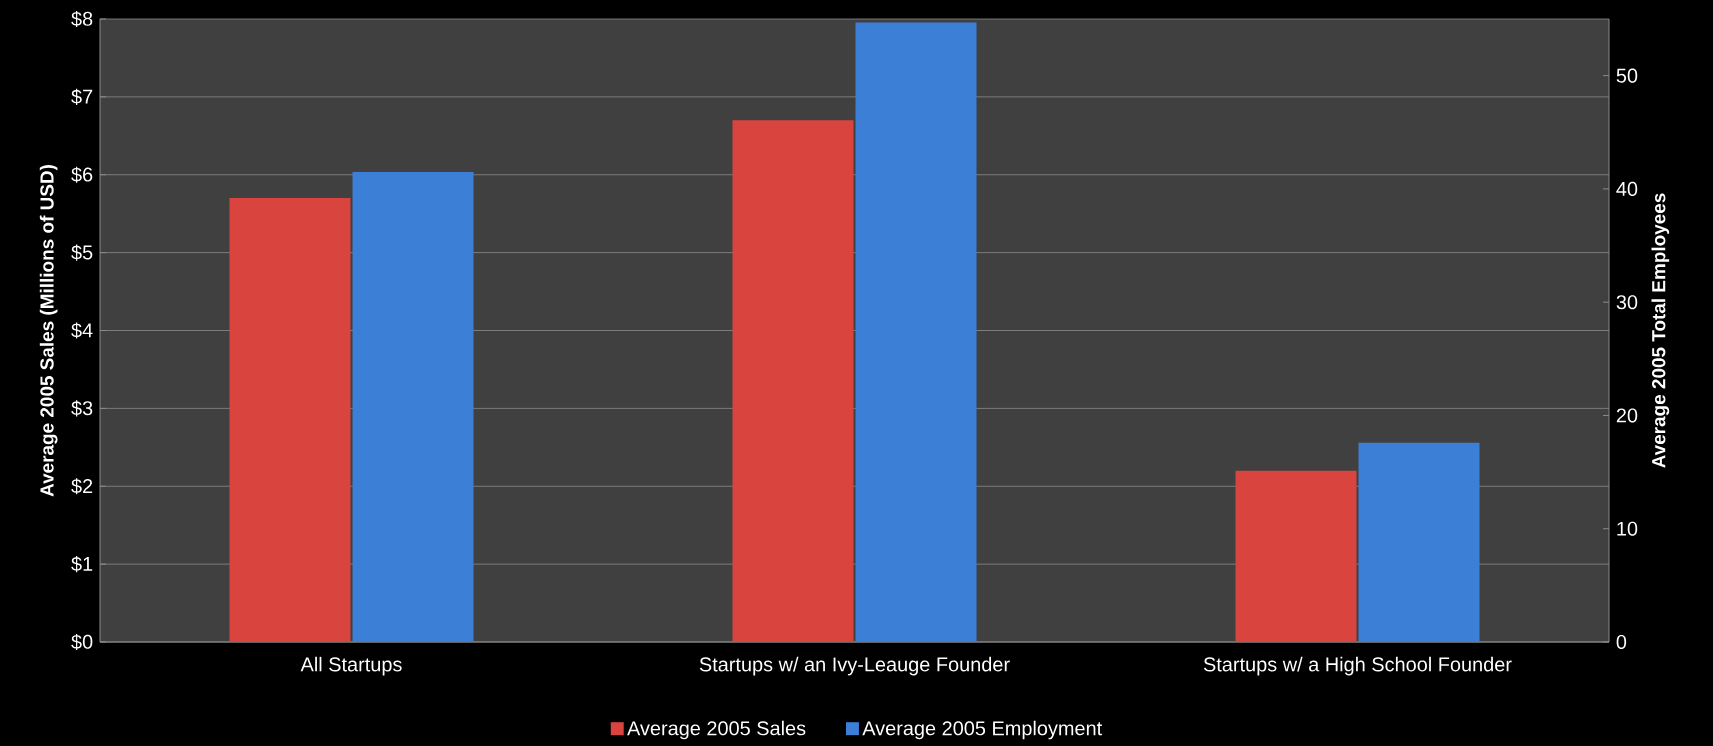  What do you see at coordinates (1627, 415) in the screenshot?
I see `y2-tick-label: 20` at bounding box center [1627, 415].